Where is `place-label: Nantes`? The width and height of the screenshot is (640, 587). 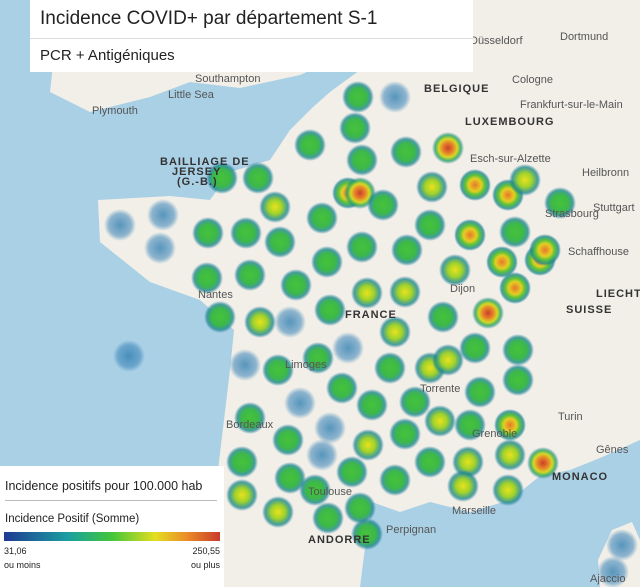
place-label: Nantes is located at coordinates (215, 295).